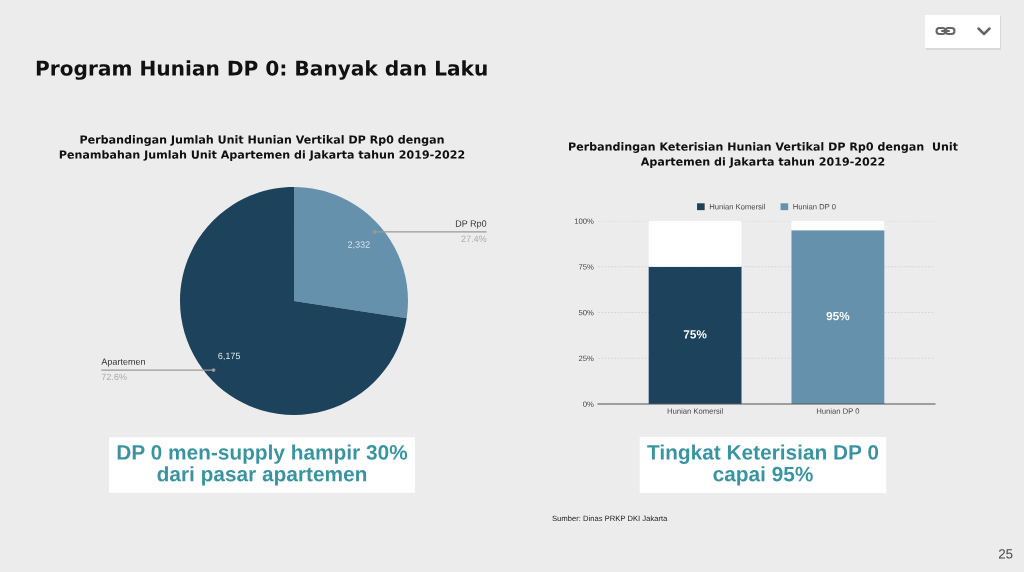 The width and height of the screenshot is (1024, 572). What do you see at coordinates (261, 70) in the screenshot?
I see `text: Program Hunian DP 0: Banyak dan Laku` at bounding box center [261, 70].